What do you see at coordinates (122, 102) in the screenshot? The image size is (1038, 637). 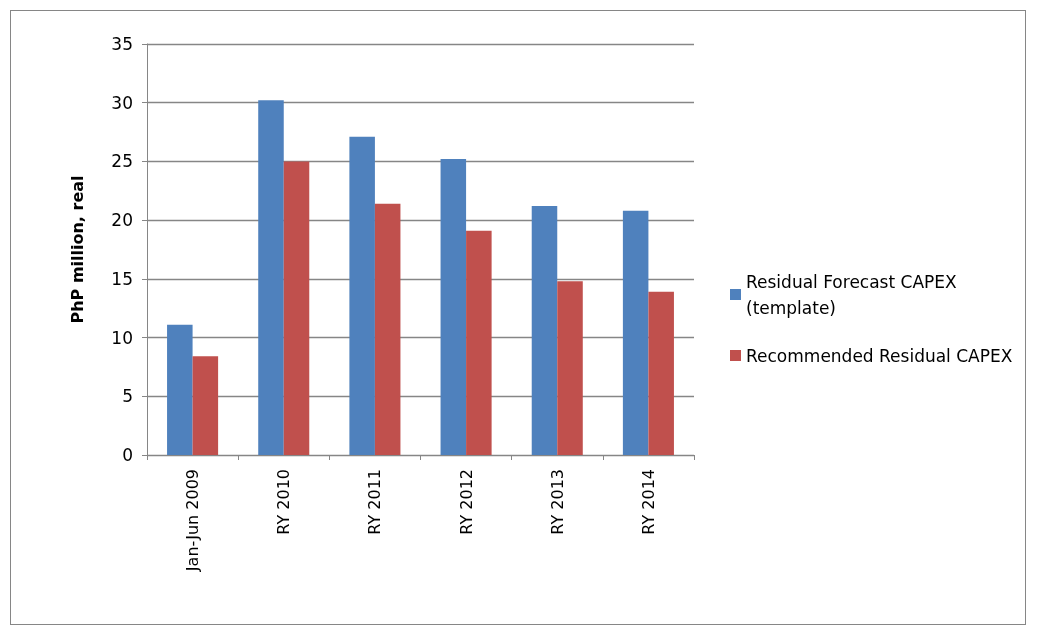 I see `y-tick-label: 30` at bounding box center [122, 102].